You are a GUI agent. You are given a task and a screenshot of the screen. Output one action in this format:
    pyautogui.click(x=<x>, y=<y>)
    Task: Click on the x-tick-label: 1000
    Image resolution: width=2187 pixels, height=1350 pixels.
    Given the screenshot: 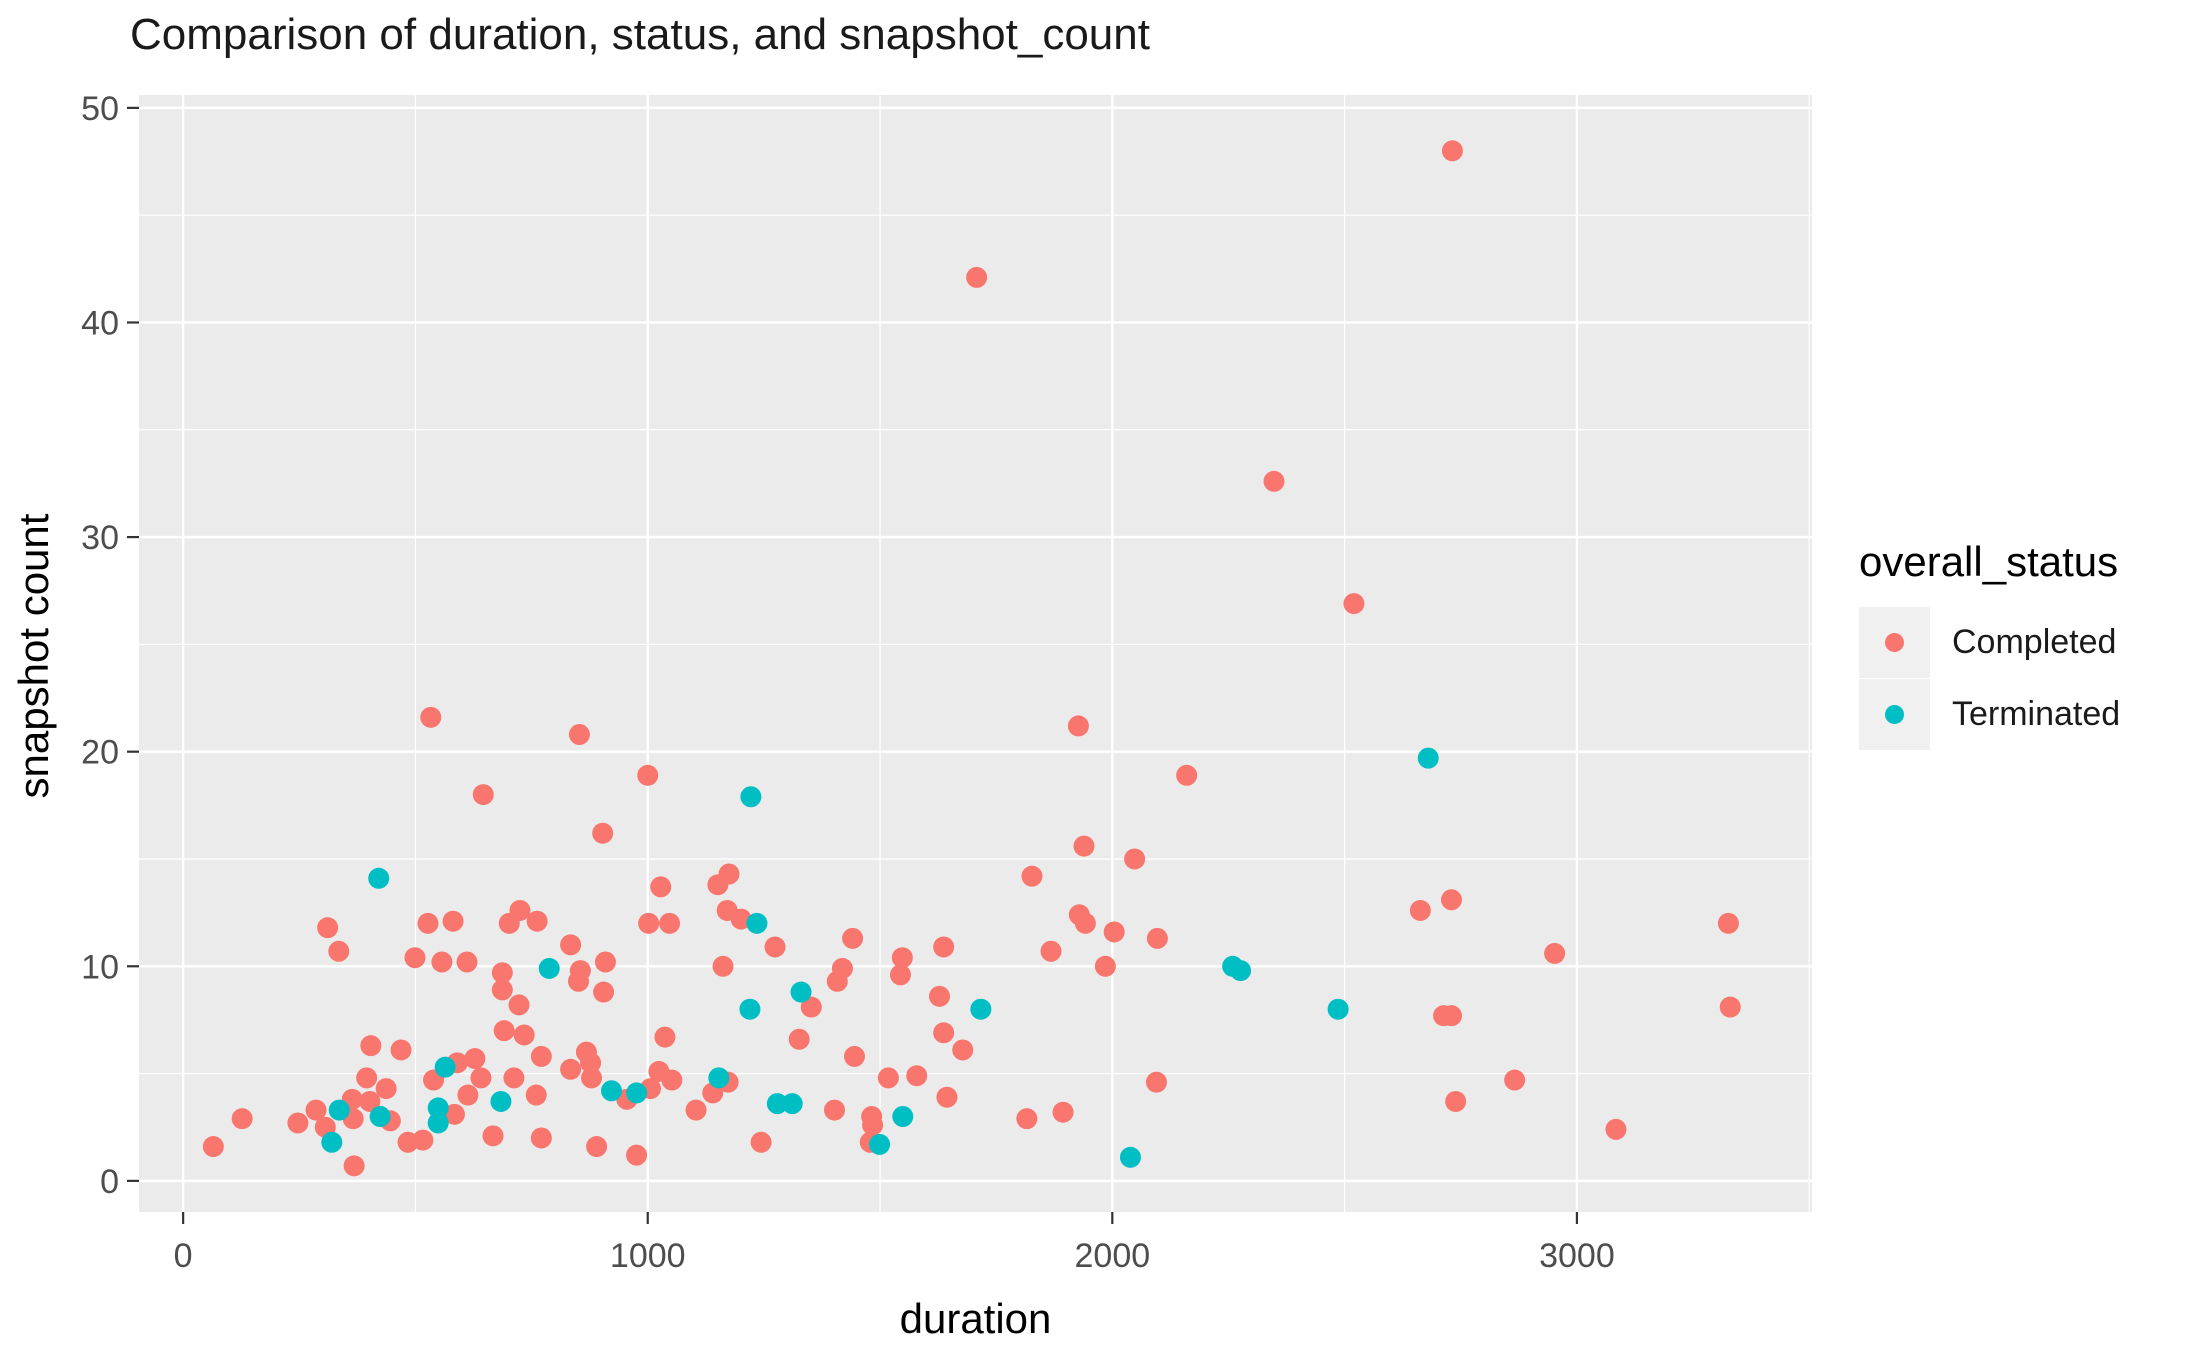 What is the action you would take?
    pyautogui.click(x=648, y=1256)
    